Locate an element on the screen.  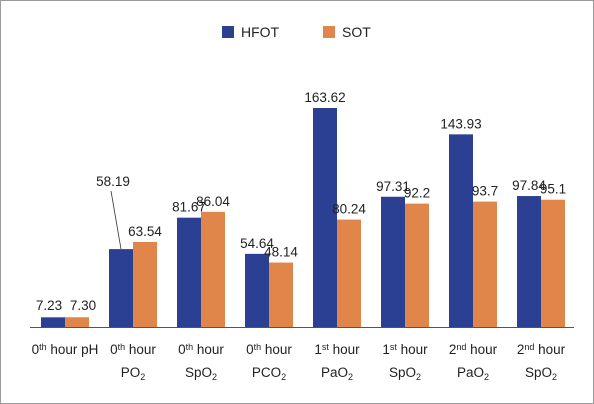
x-tick-label-4: 1st hour is located at coordinates (337, 349).